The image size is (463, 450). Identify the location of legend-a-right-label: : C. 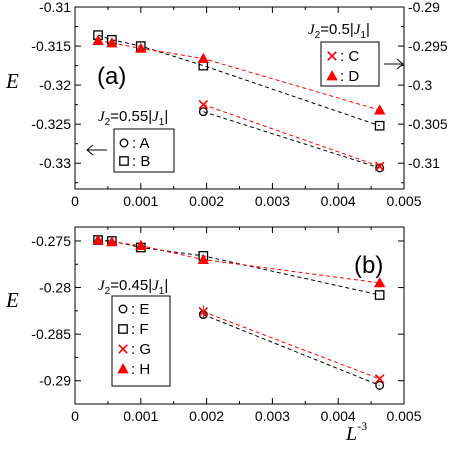
(349, 56).